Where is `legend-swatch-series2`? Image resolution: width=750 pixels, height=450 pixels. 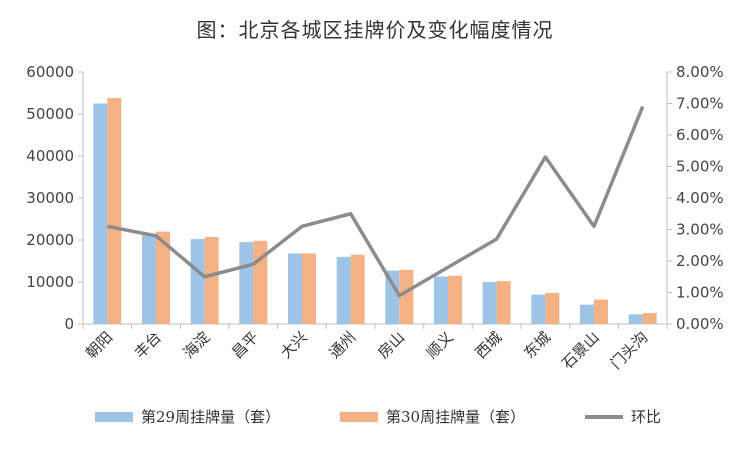
legend-swatch-series2 is located at coordinates (359, 416).